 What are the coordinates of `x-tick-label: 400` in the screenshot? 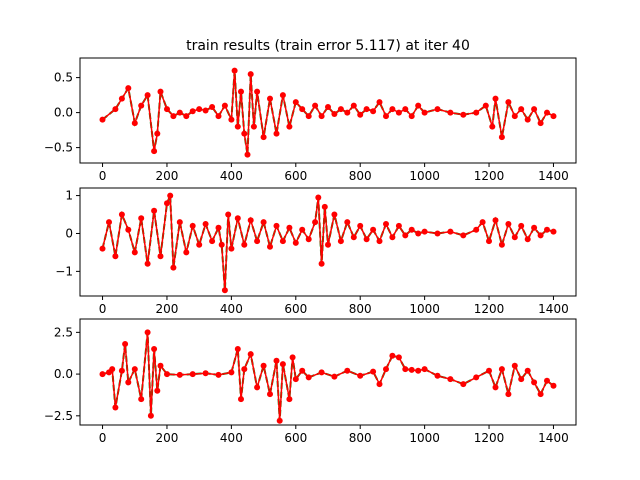 It's located at (231, 309).